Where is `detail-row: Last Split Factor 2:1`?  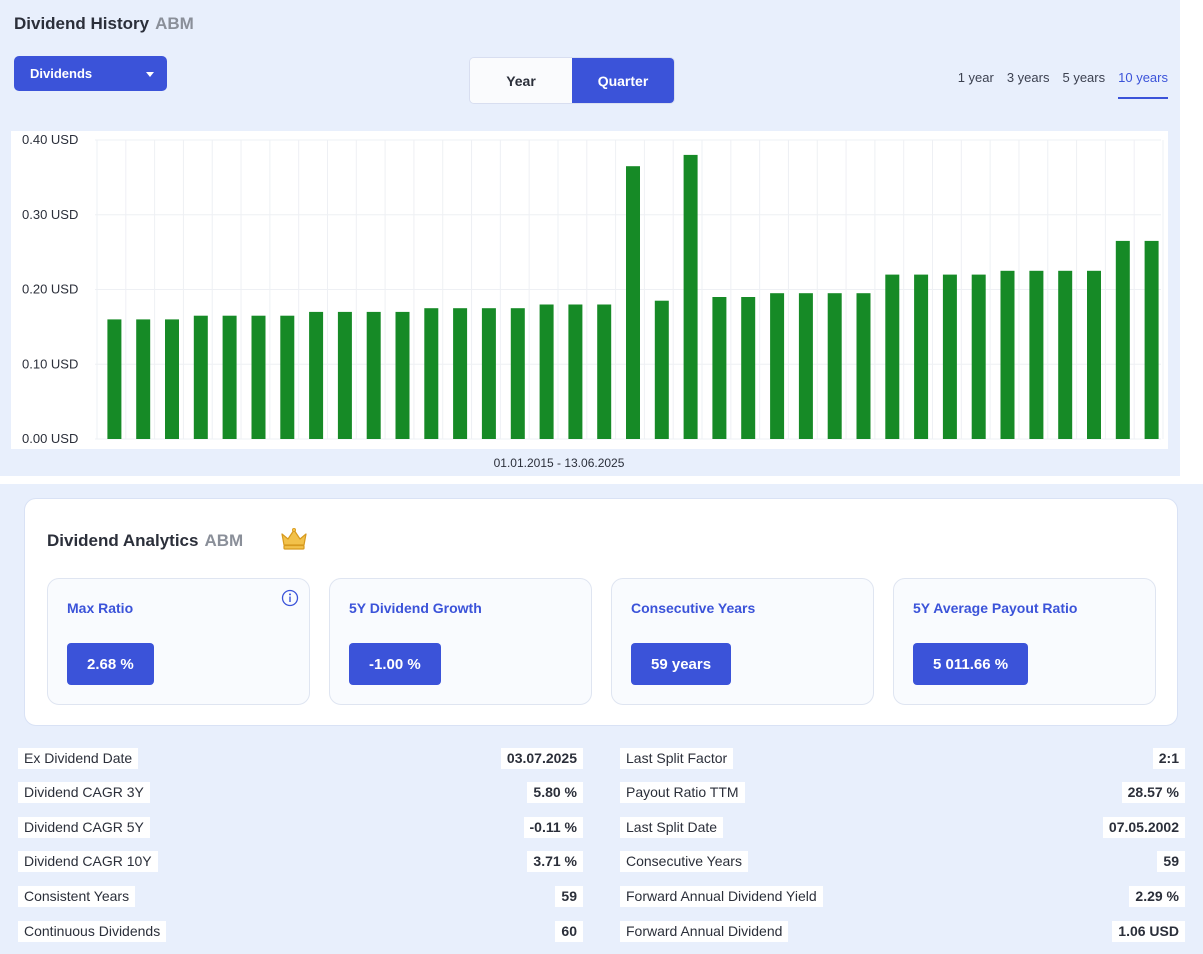
detail-row: Last Split Factor 2:1 is located at coordinates (902, 758).